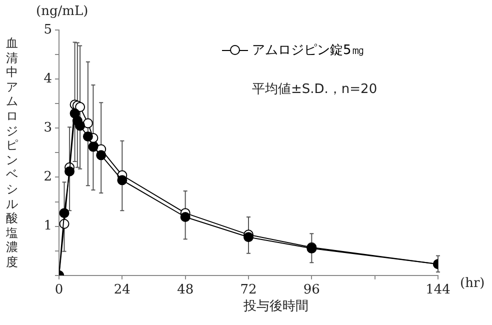  What do you see at coordinates (308, 50) in the screenshot?
I see `legend-label: アムロジピン錠5㎎` at bounding box center [308, 50].